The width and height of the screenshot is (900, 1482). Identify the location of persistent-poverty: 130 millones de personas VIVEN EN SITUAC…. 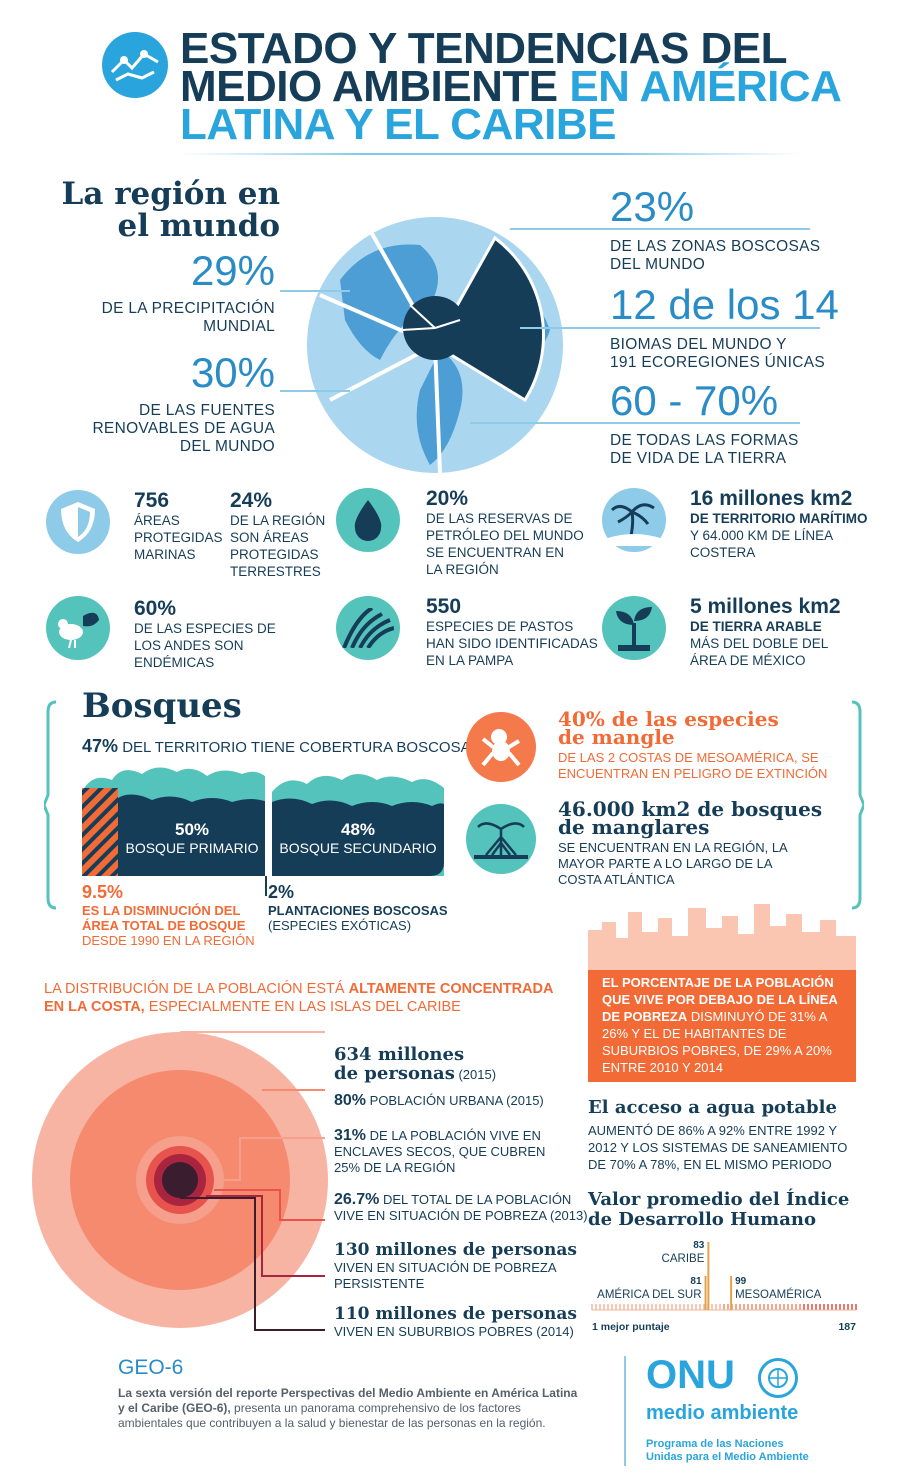
(455, 1265).